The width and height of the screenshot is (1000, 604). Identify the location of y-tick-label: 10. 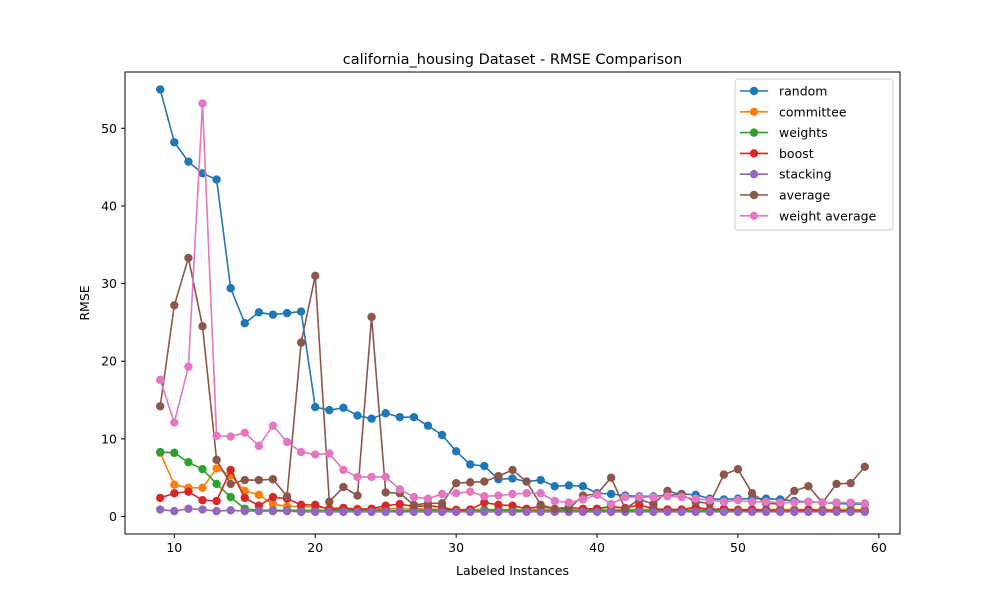
(109, 438).